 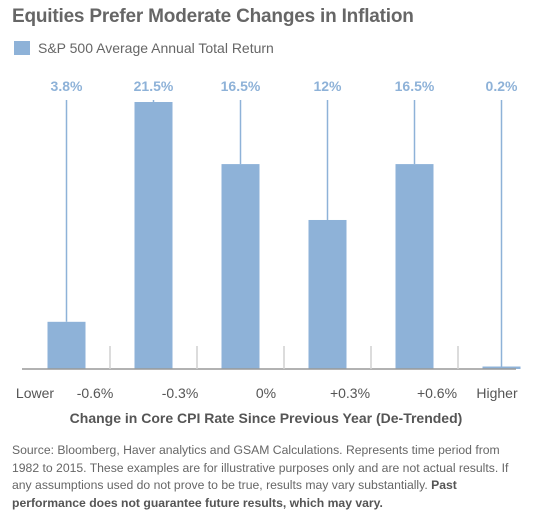 I want to click on data-label: 21.5%, so click(x=154, y=86).